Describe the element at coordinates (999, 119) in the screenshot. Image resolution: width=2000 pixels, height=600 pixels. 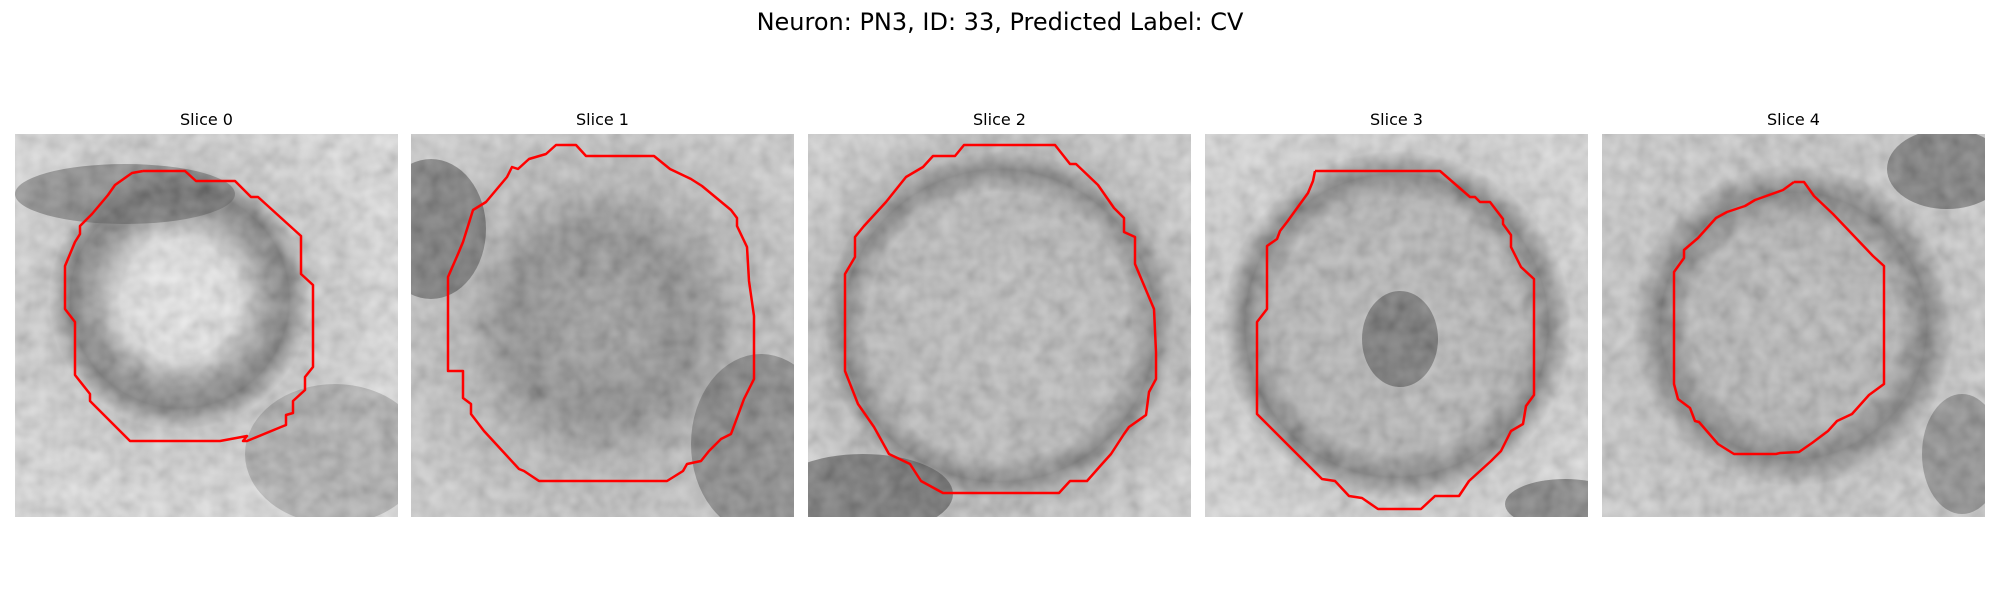
I see `slice-title-2: Slice 2` at that location.